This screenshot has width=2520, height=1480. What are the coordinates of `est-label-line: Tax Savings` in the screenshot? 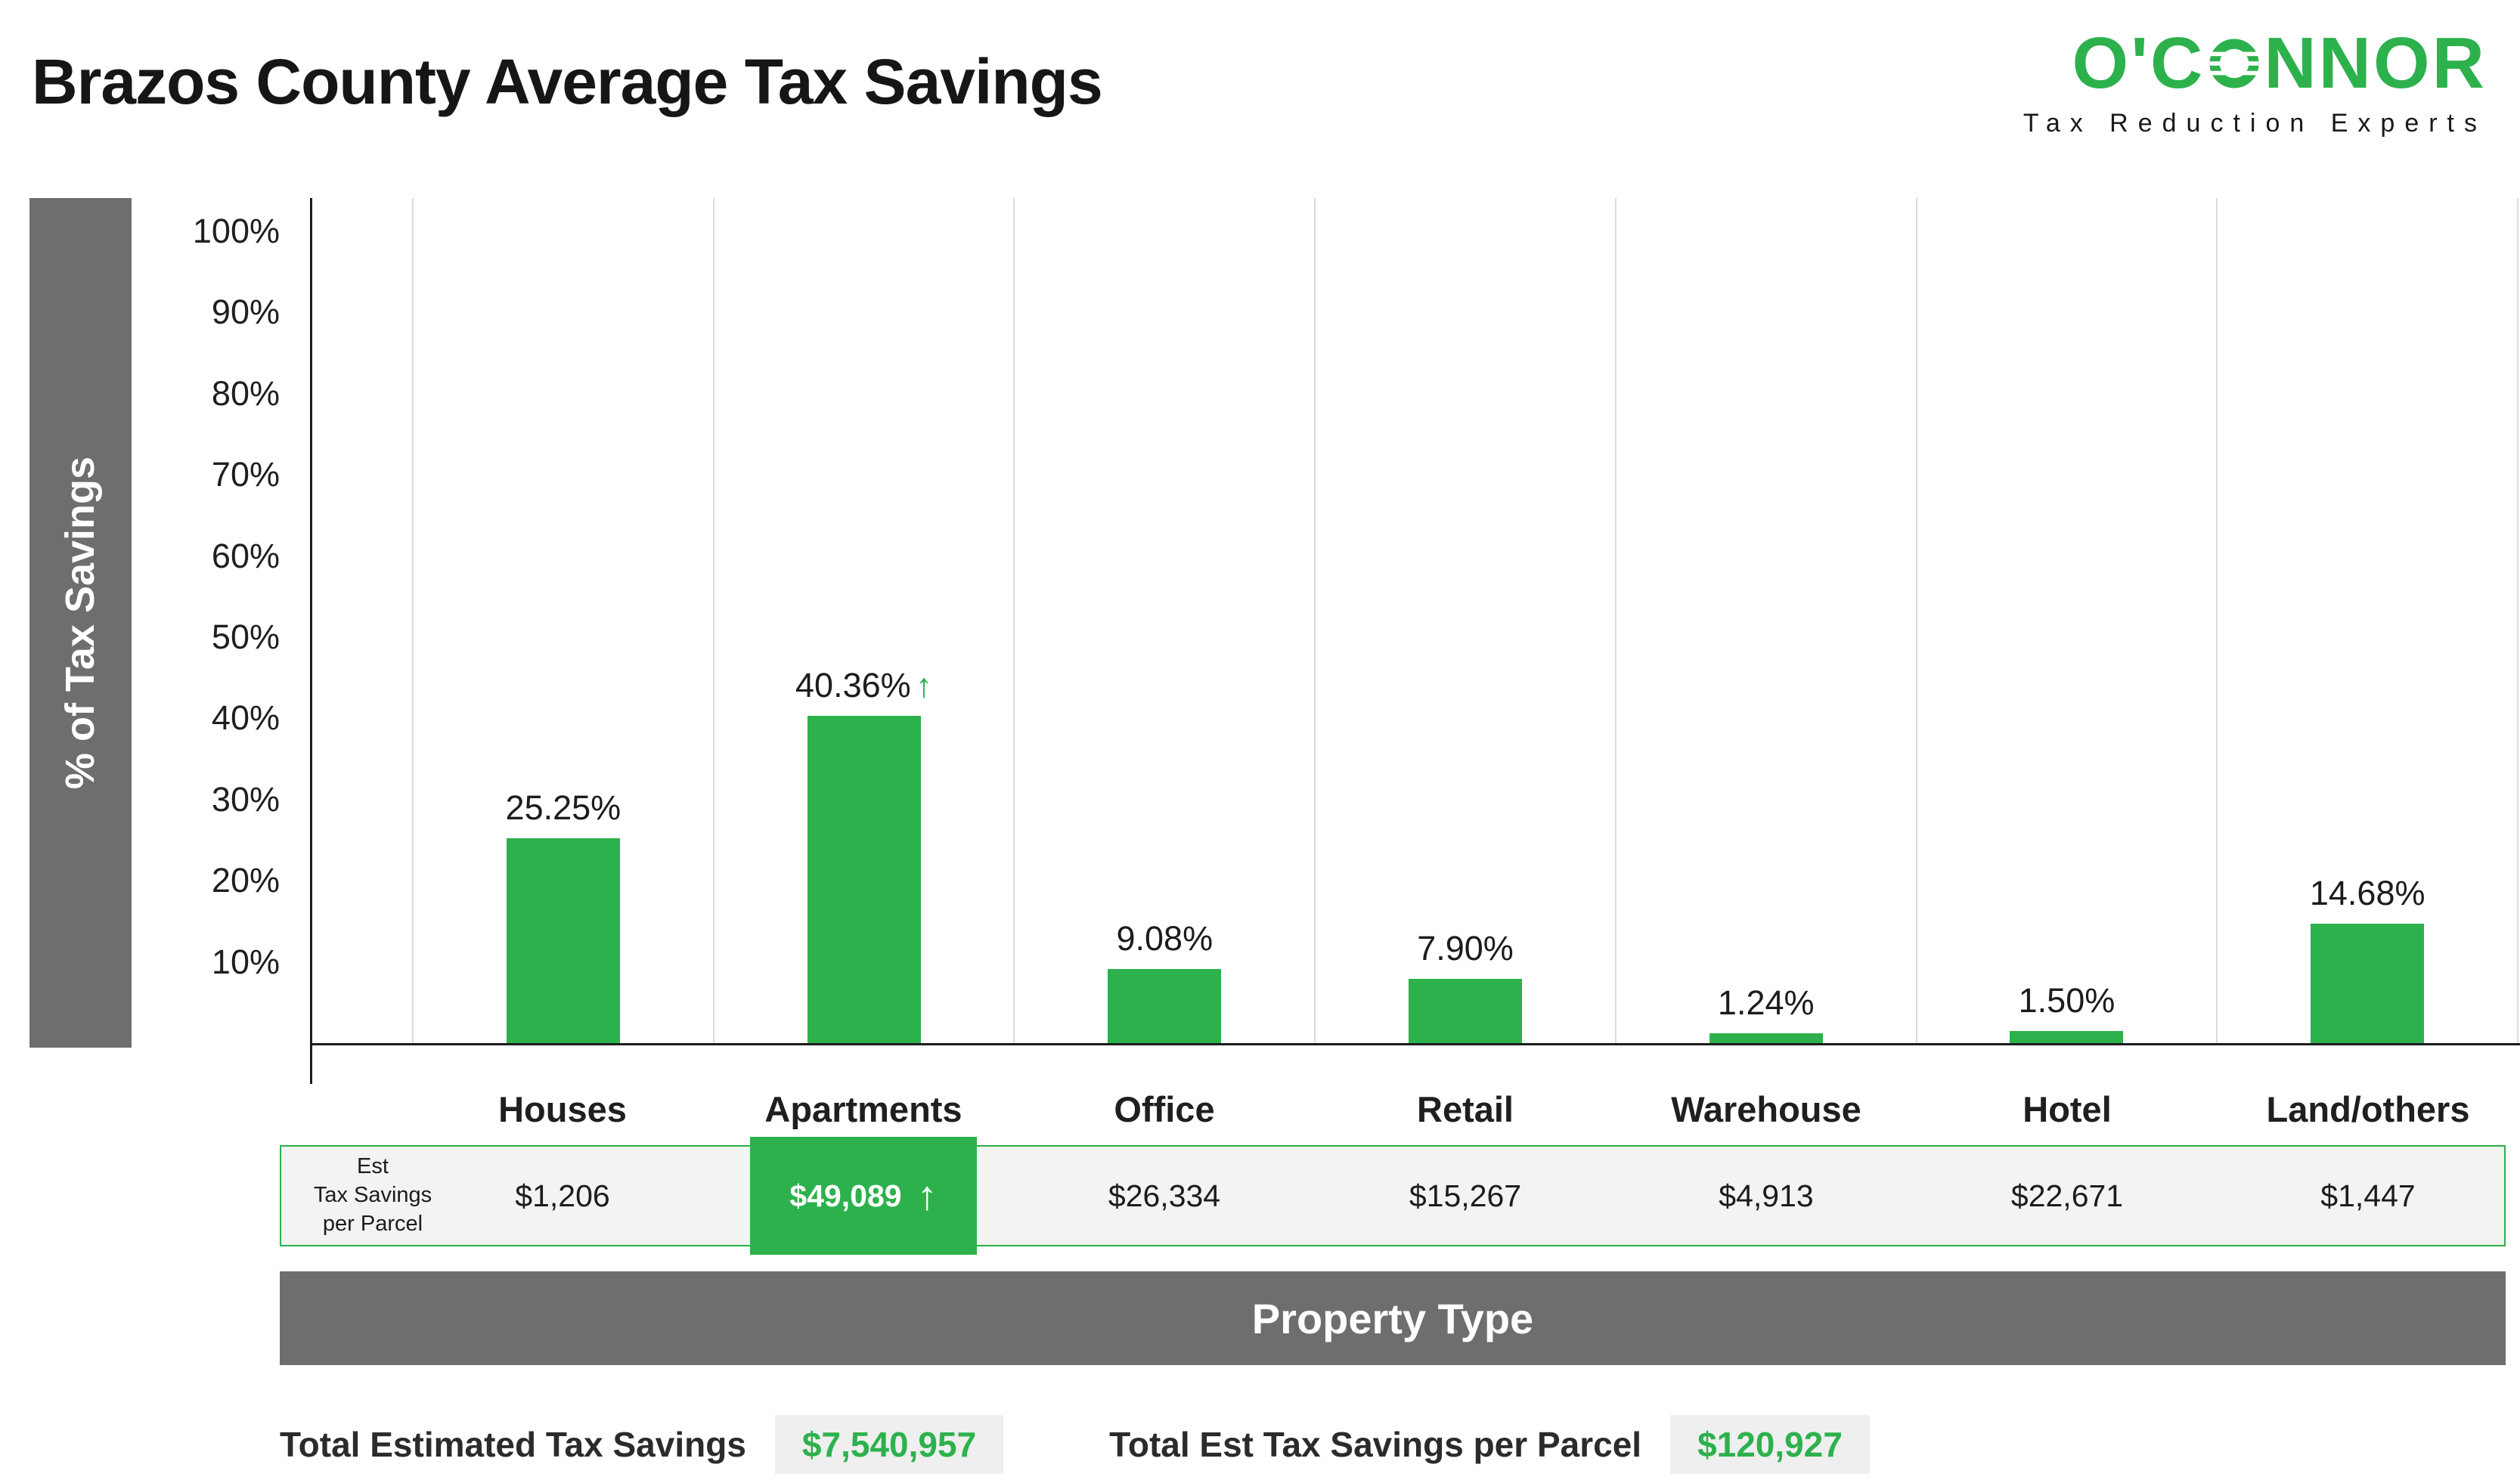 It's located at (372, 1195).